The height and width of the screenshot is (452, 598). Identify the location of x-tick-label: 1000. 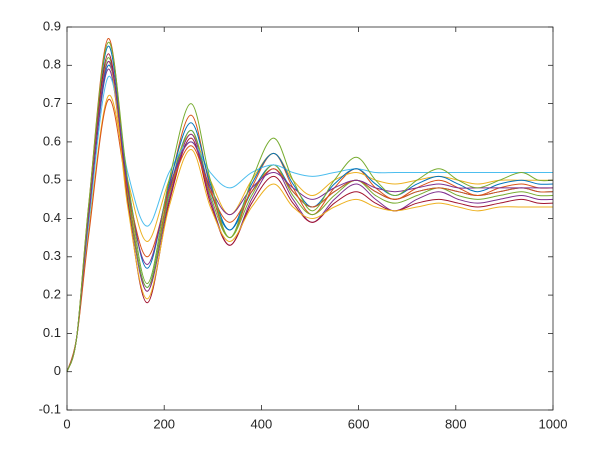
(553, 423).